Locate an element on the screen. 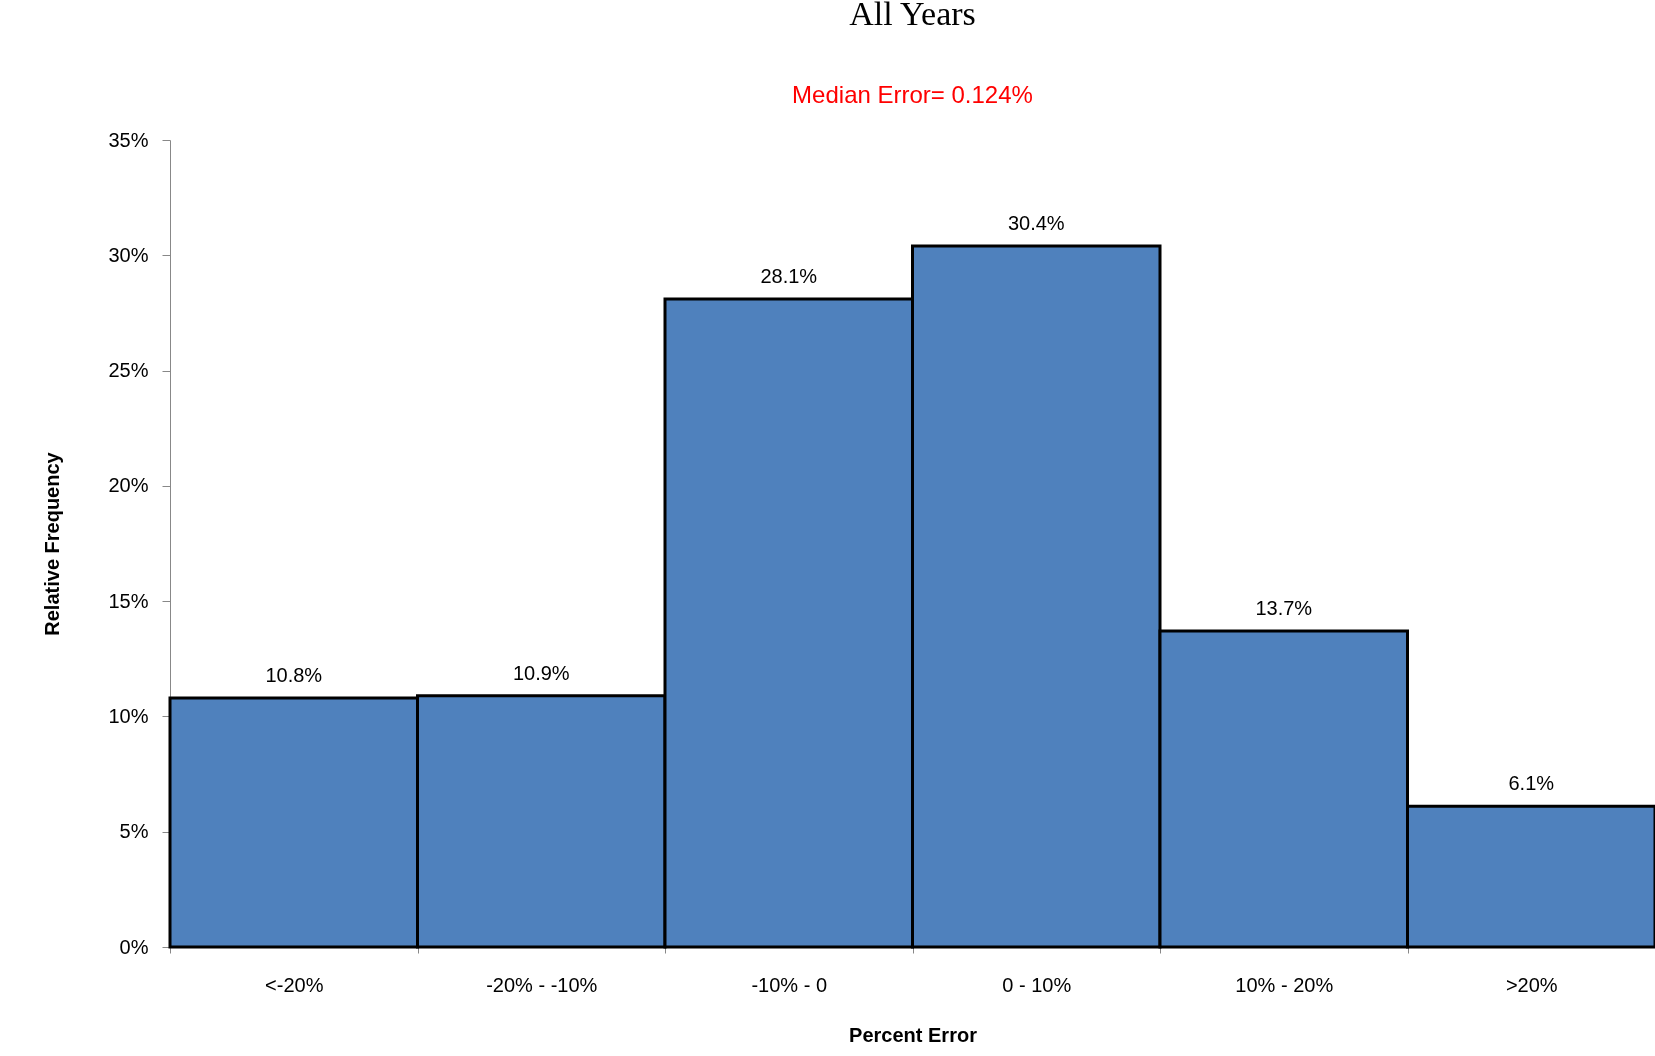  y-tick-label: 10% is located at coordinates (128, 715).